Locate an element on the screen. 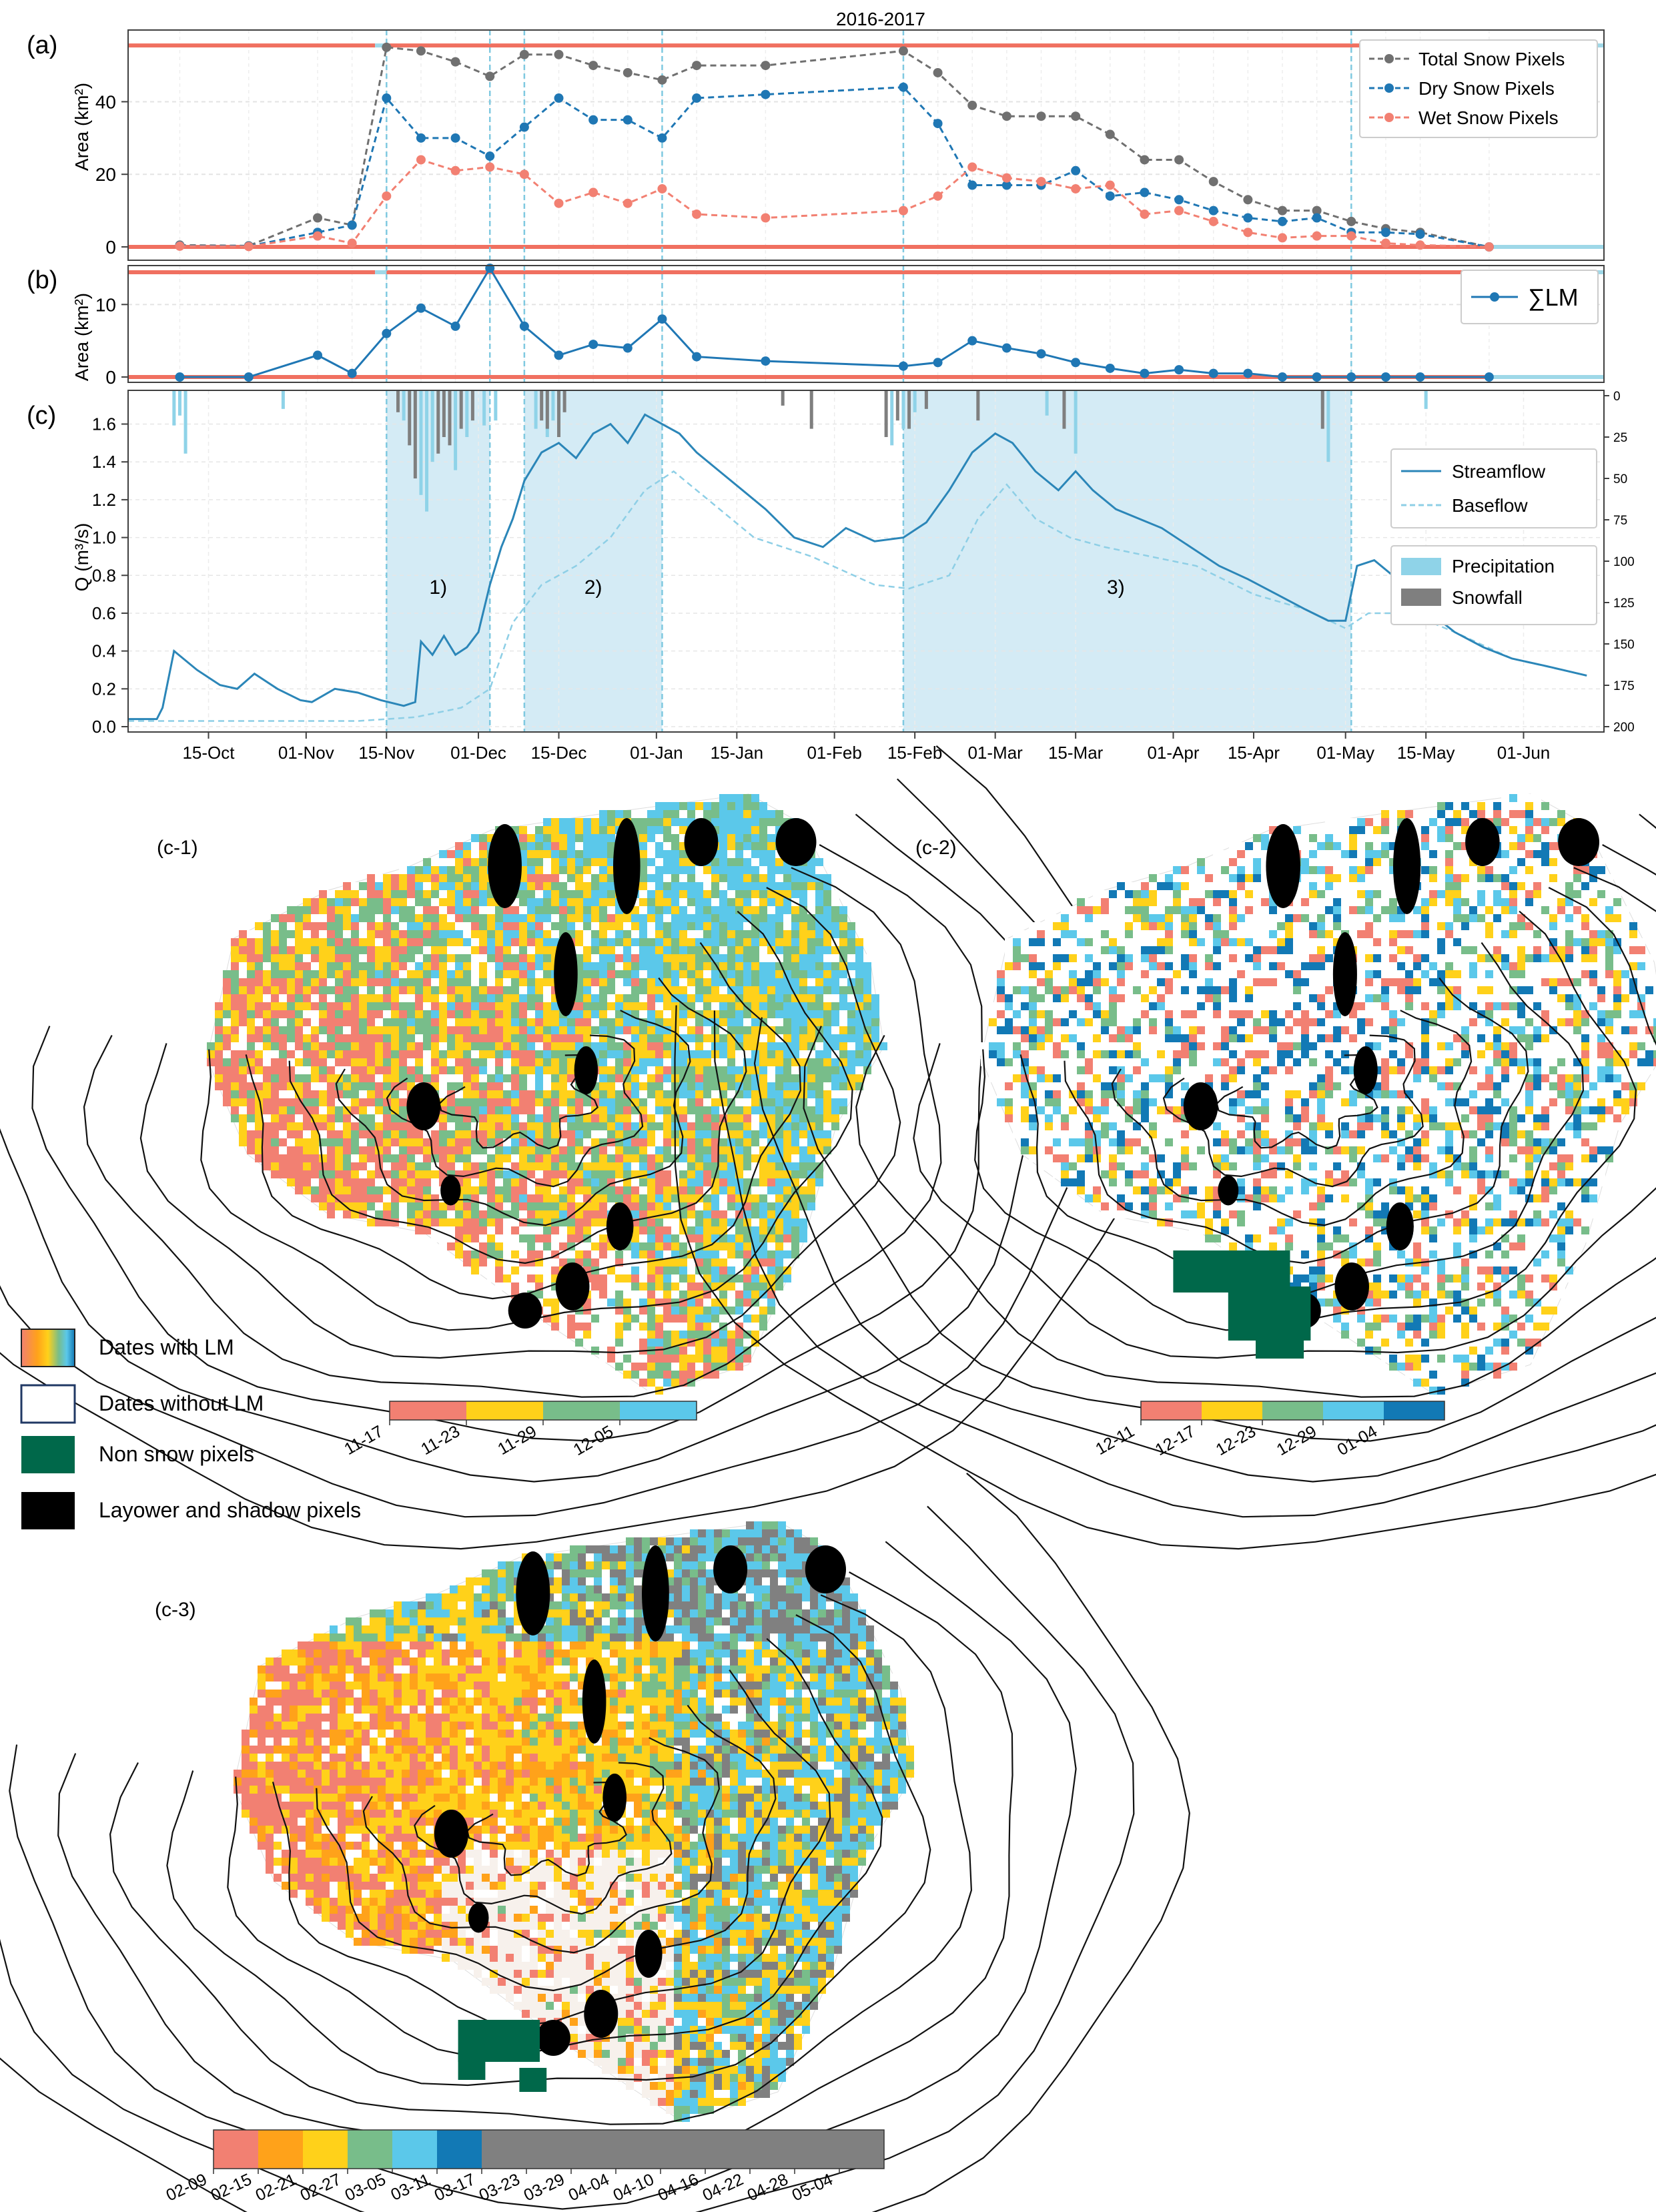 Image resolution: width=1656 pixels, height=2212 pixels. panel-a-frame is located at coordinates (866, 145).